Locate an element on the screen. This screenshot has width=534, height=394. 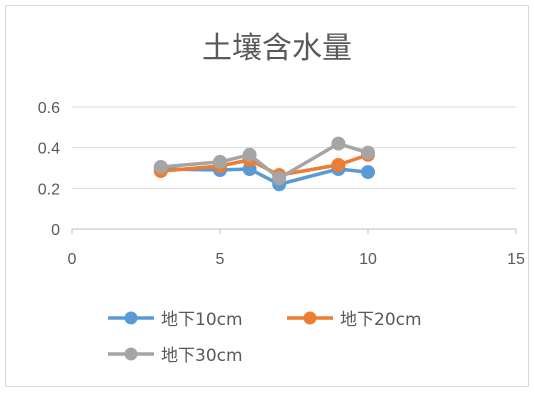
y-tick-label: 0 is located at coordinates (55, 230).